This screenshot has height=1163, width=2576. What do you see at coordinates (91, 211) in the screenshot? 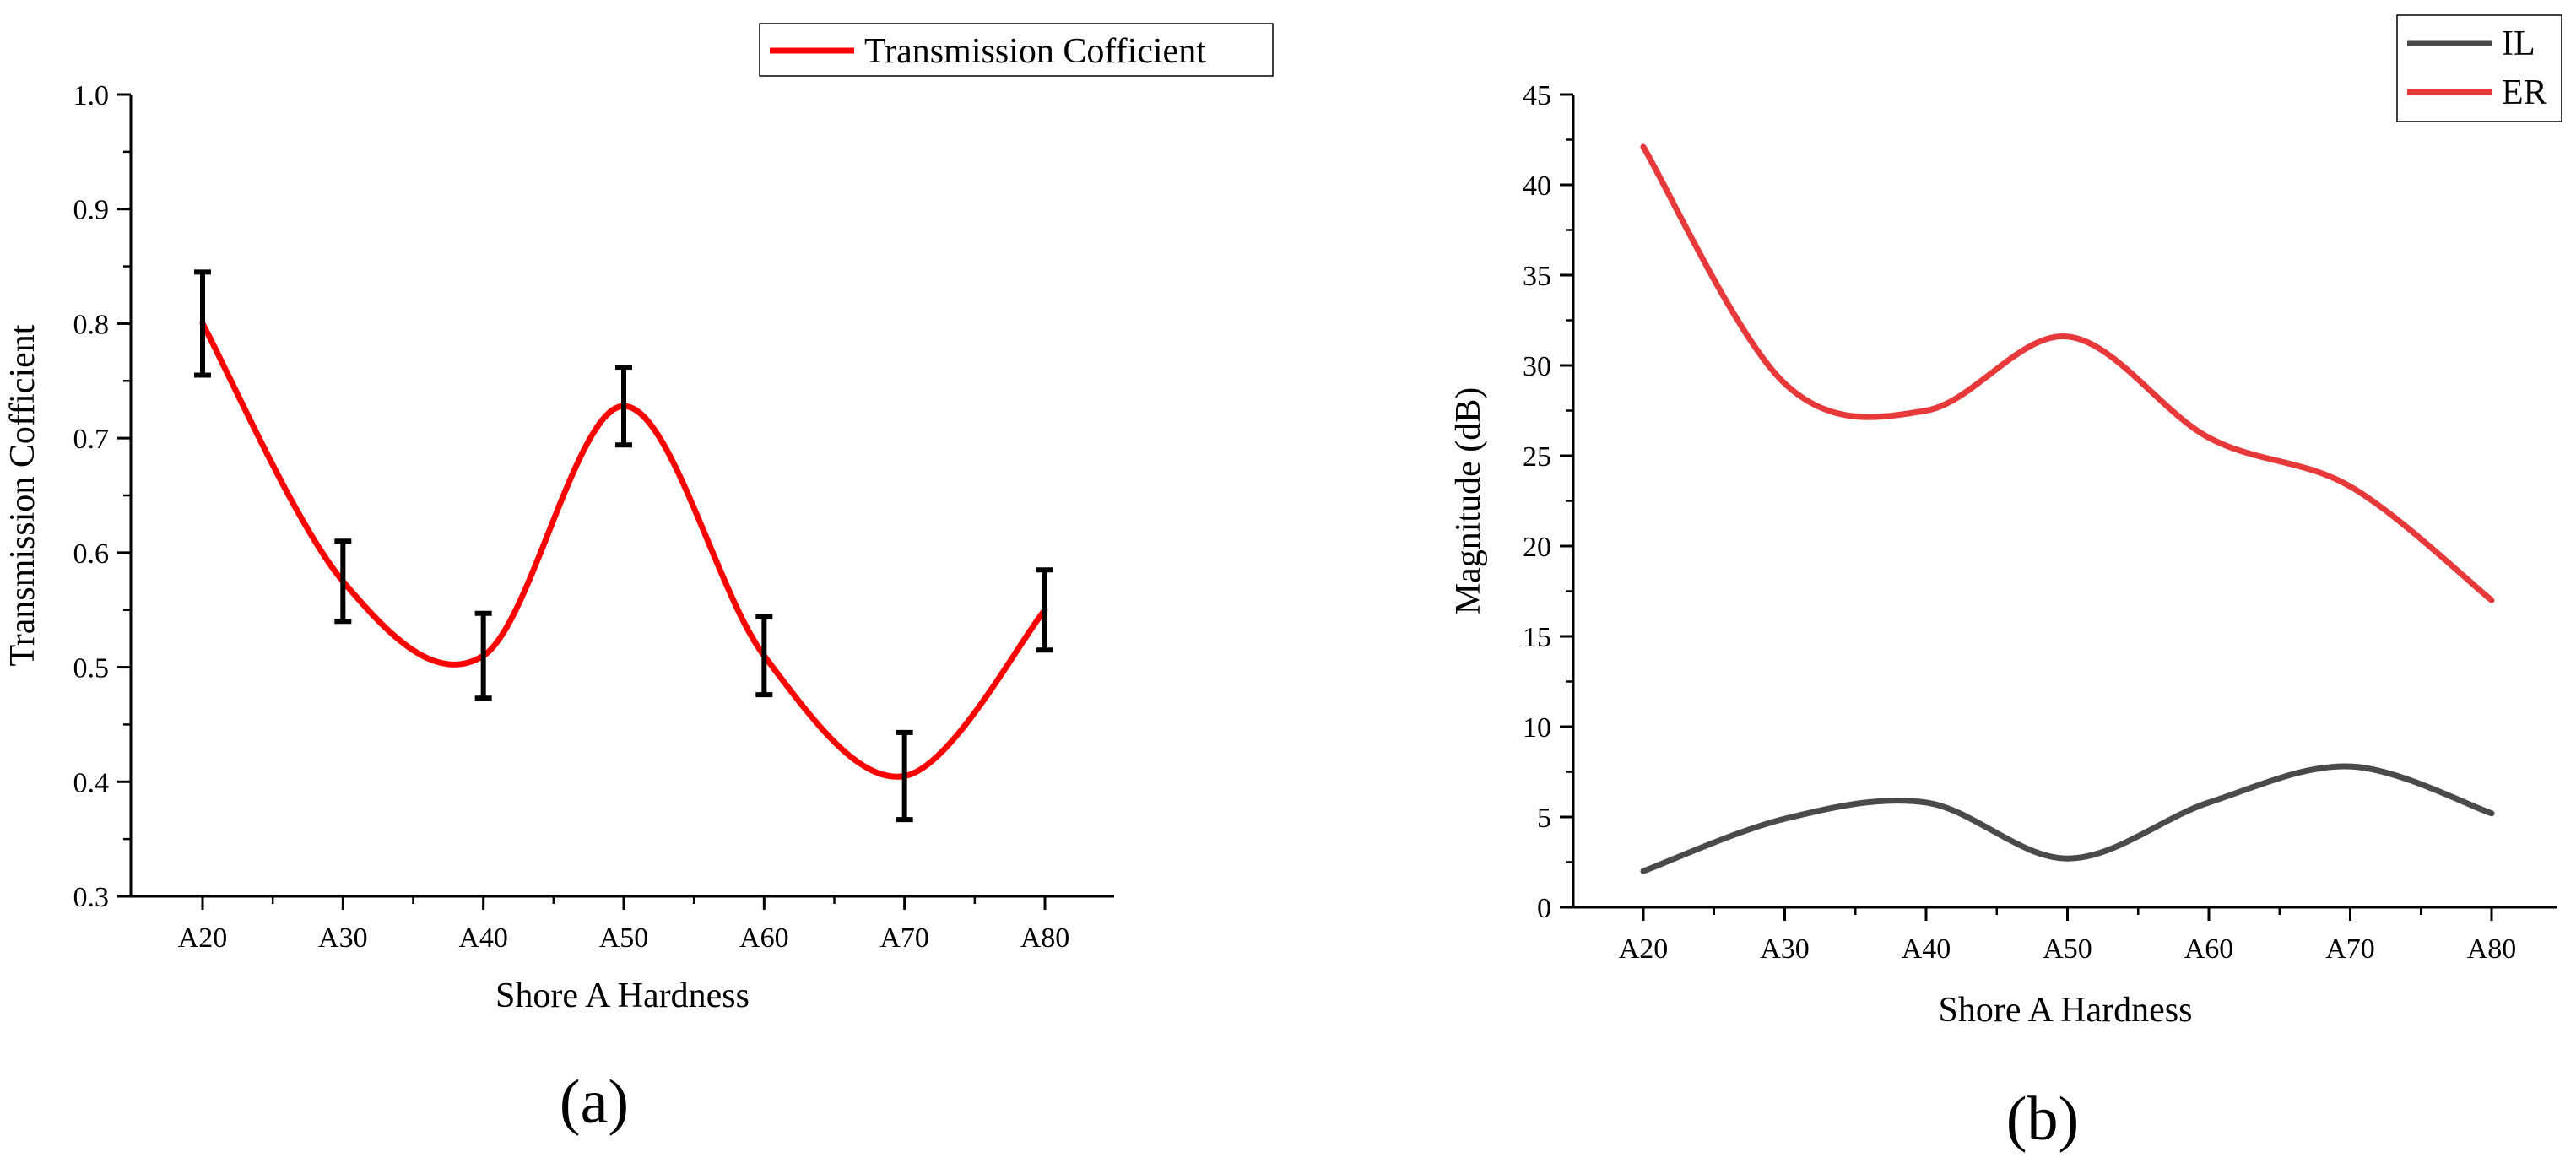
I see `y-tick-label: 0.9` at bounding box center [91, 211].